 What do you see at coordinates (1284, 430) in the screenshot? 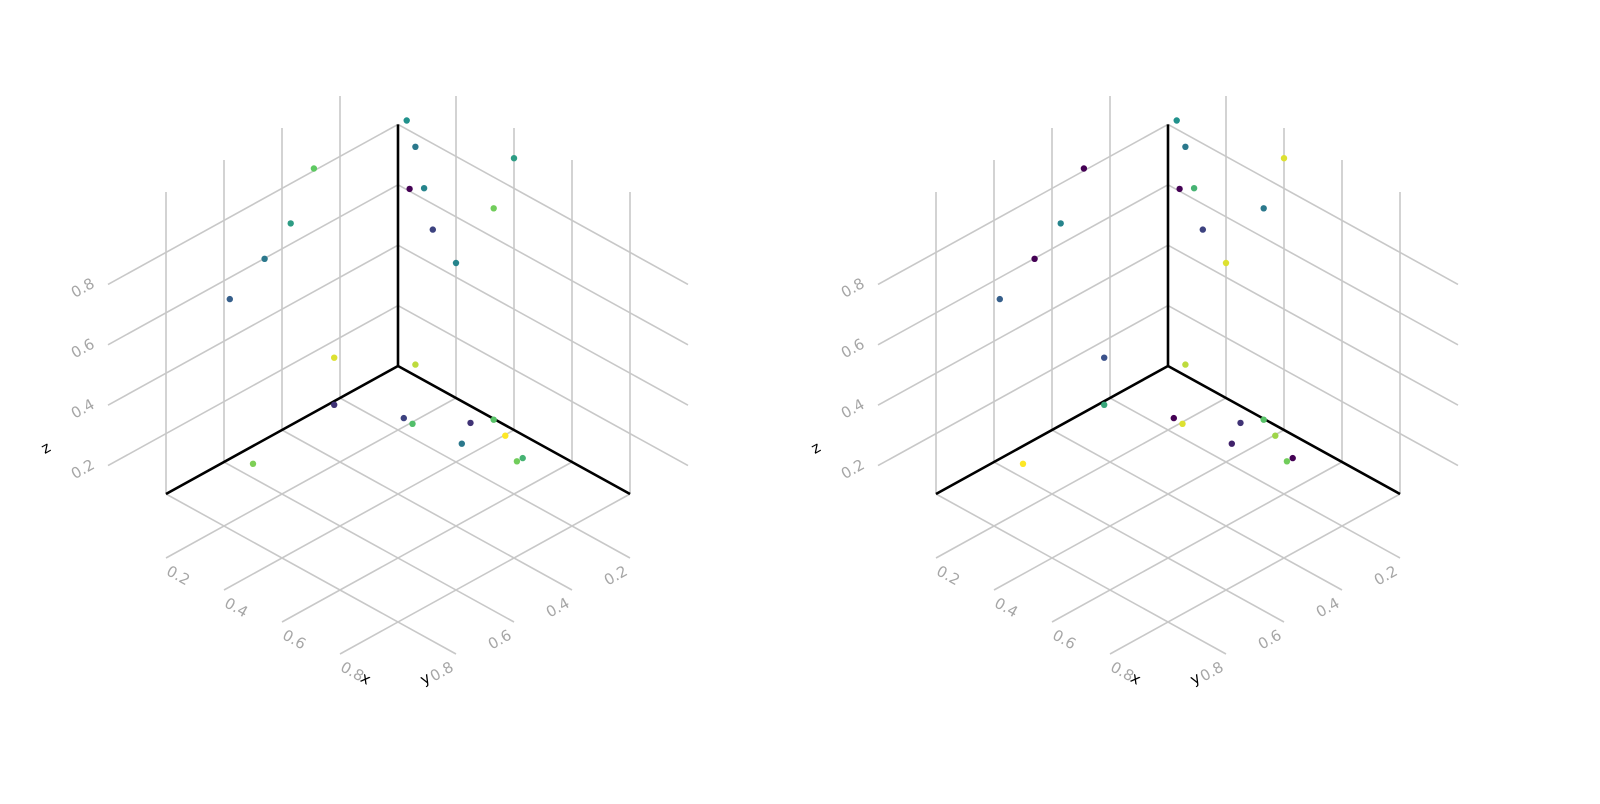
I see `x-axis-line` at bounding box center [1284, 430].